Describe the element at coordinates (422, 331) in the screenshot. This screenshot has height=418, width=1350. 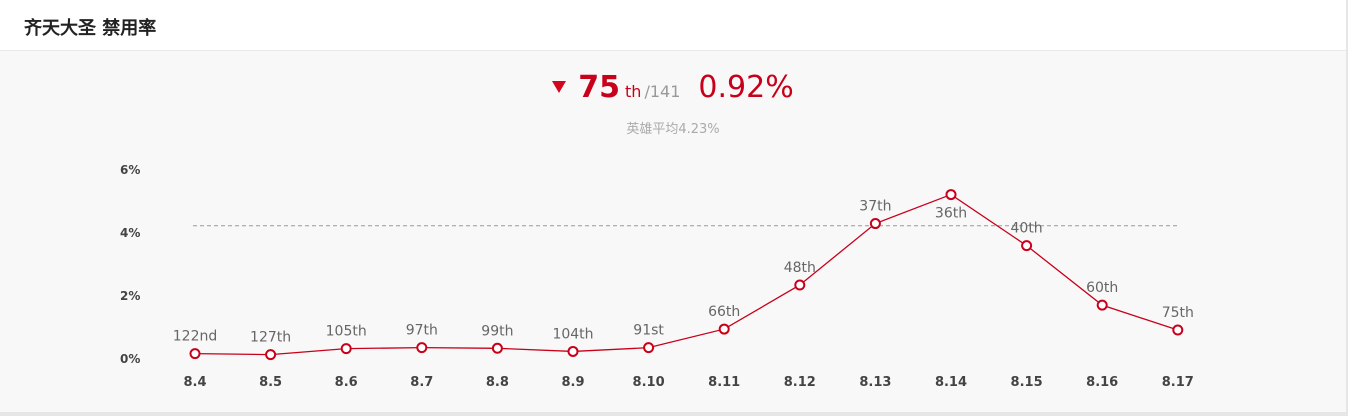
I see `rank-label: 97th` at that location.